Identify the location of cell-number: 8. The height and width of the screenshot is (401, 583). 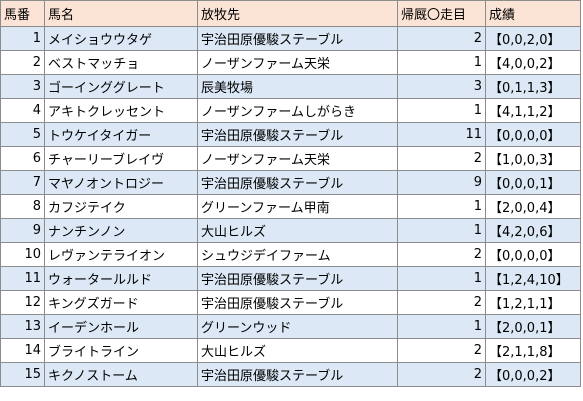
(22, 206).